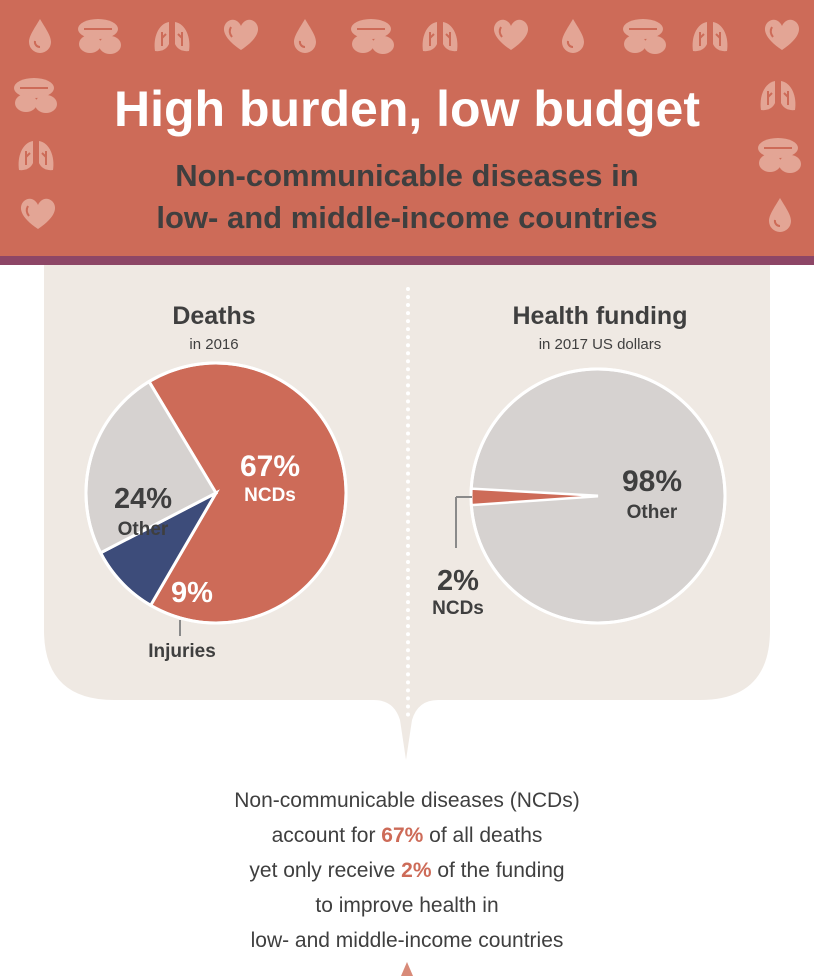  Describe the element at coordinates (458, 581) in the screenshot. I see `ncd-funding-percent-label: 2%` at that location.